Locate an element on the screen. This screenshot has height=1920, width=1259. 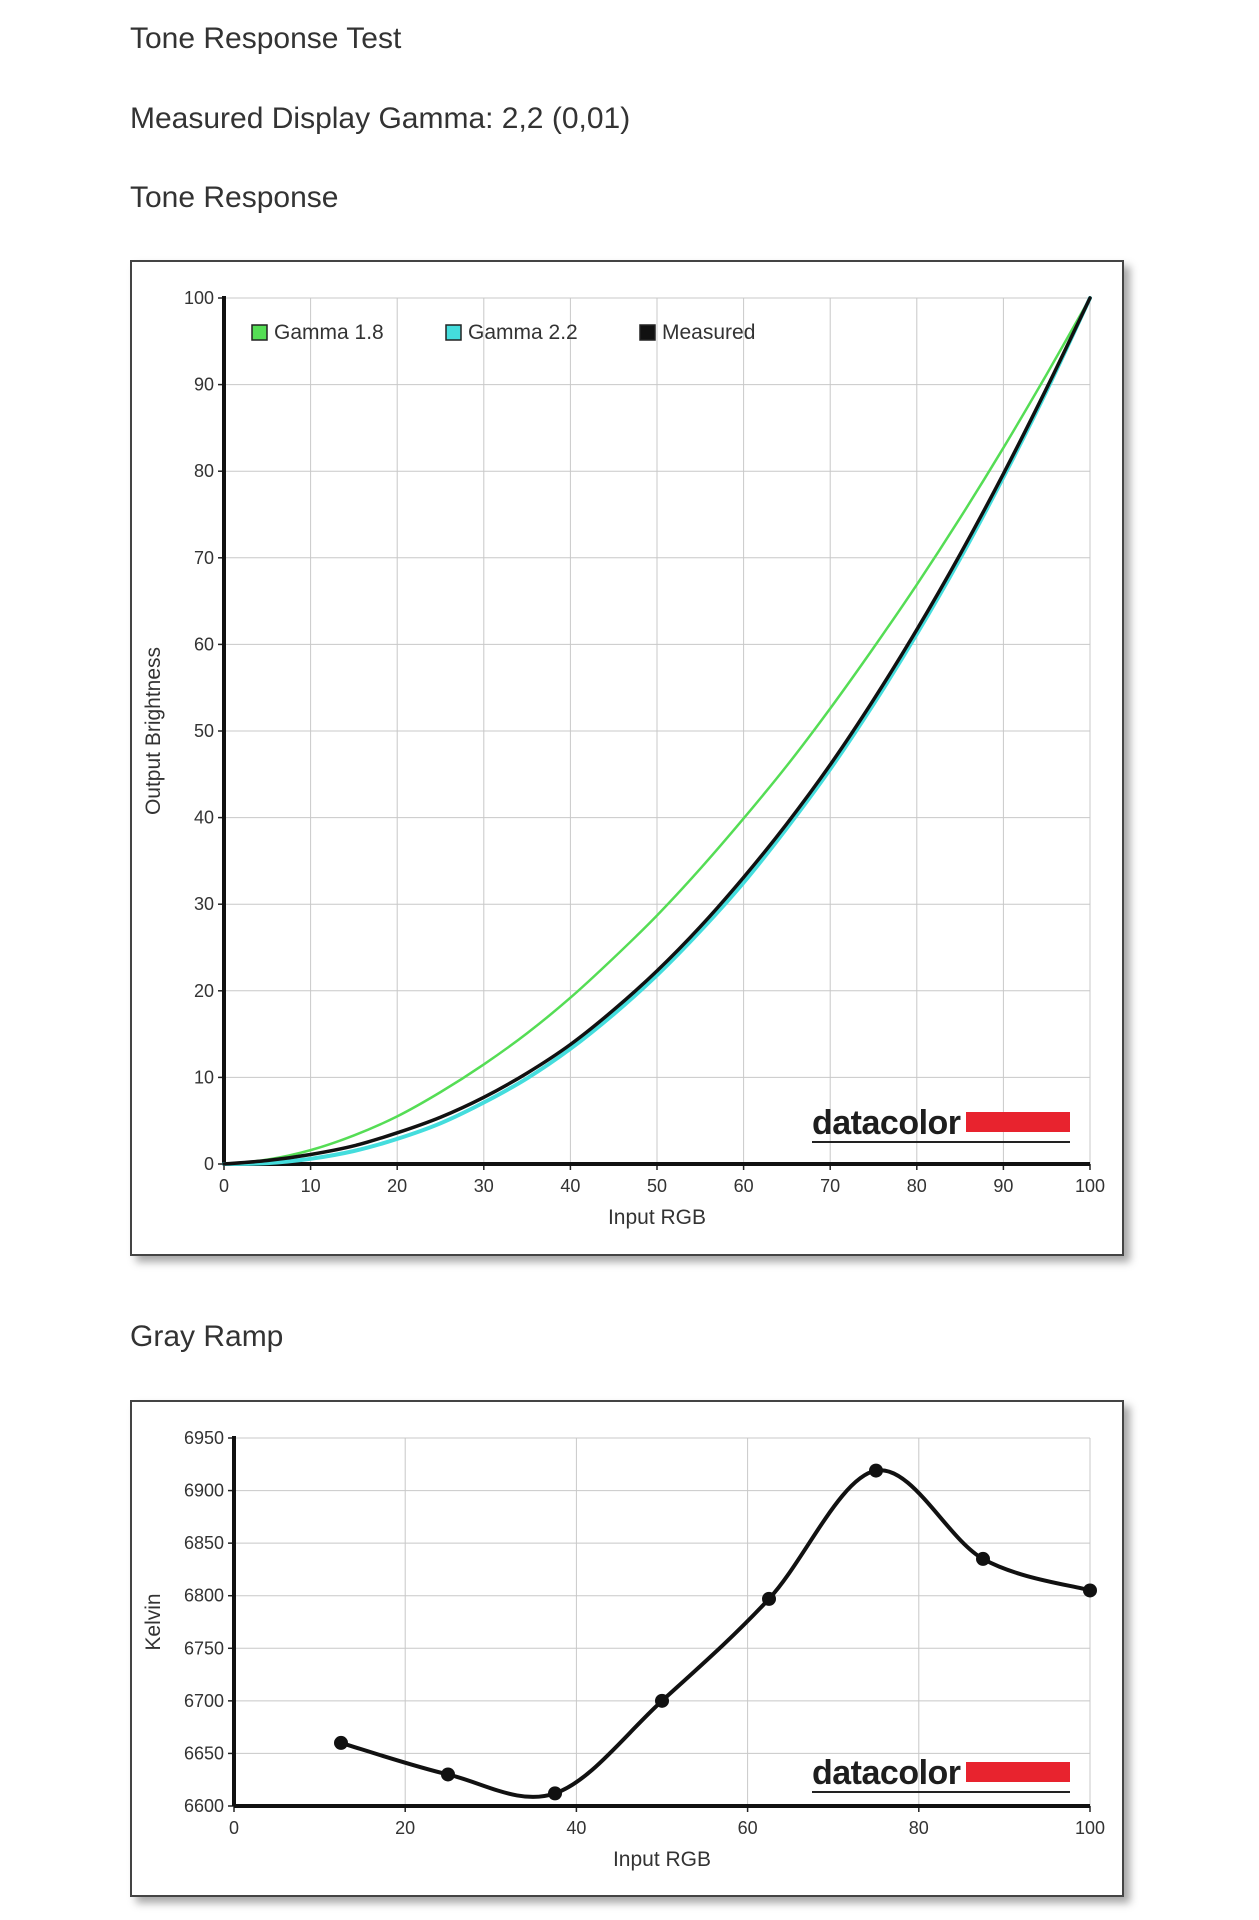
y-tick-label: 100 is located at coordinates (199, 298).